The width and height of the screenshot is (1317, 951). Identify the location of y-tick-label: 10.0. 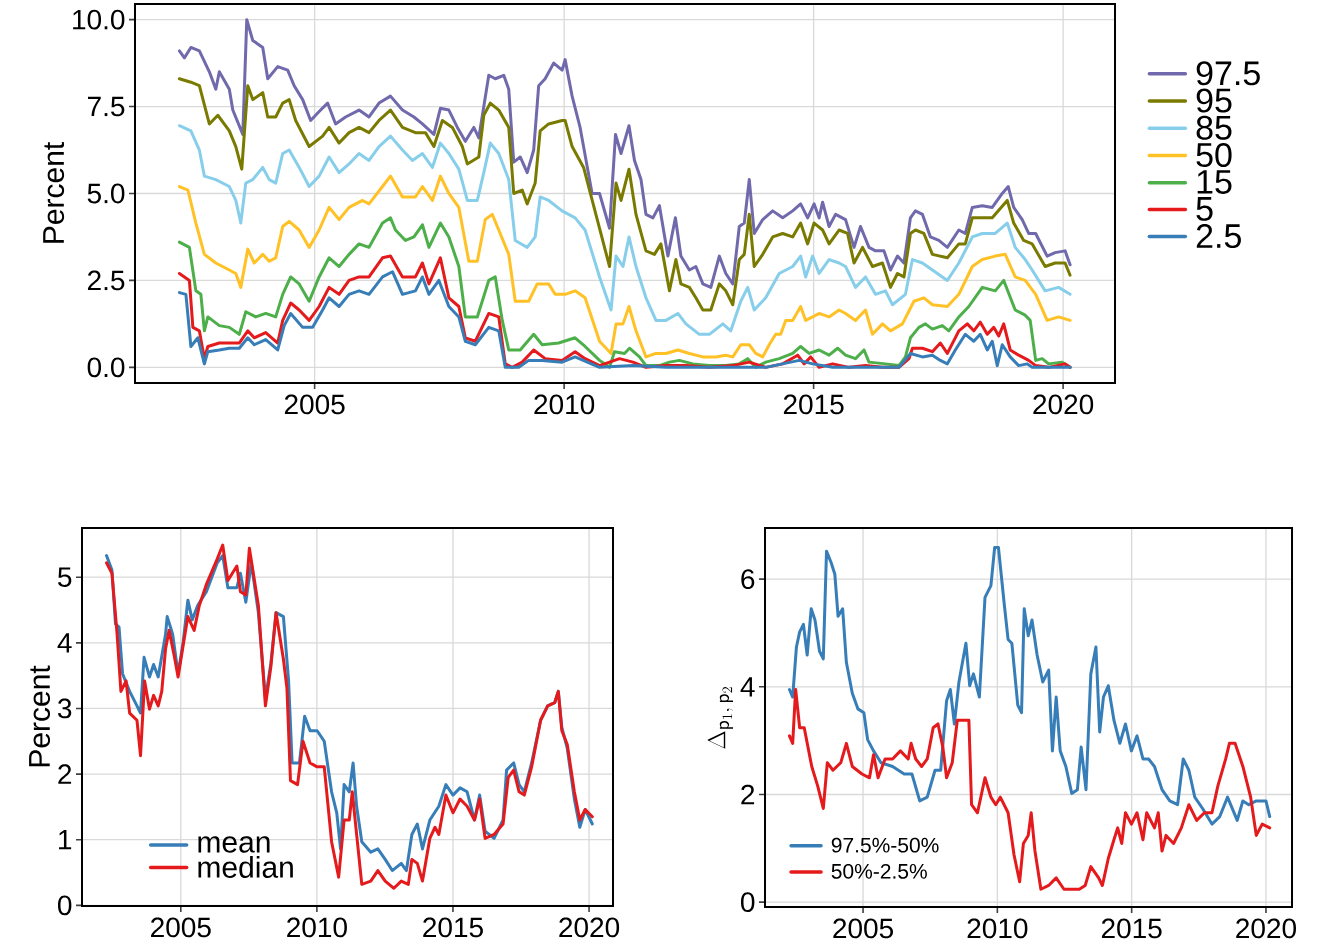
(99, 19).